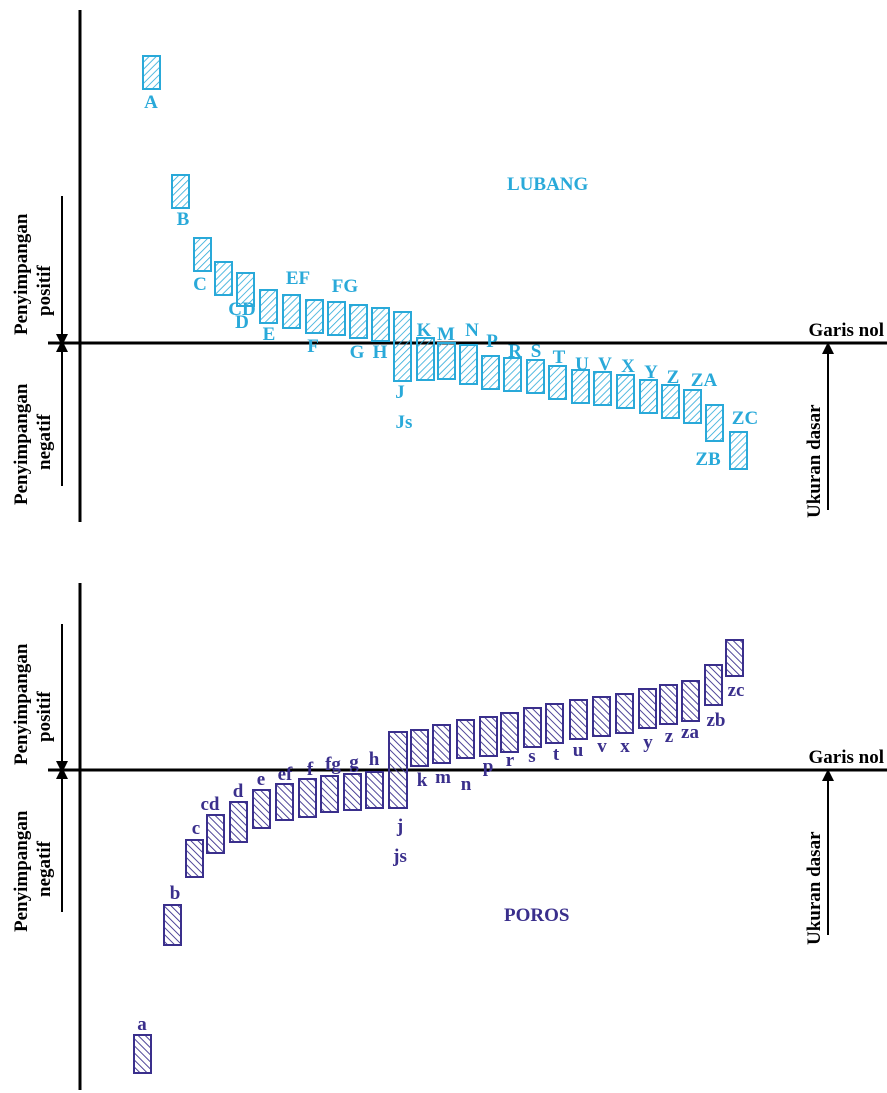 The image size is (887, 1093). What do you see at coordinates (509, 732) in the screenshot?
I see `shaft-zone-r` at bounding box center [509, 732].